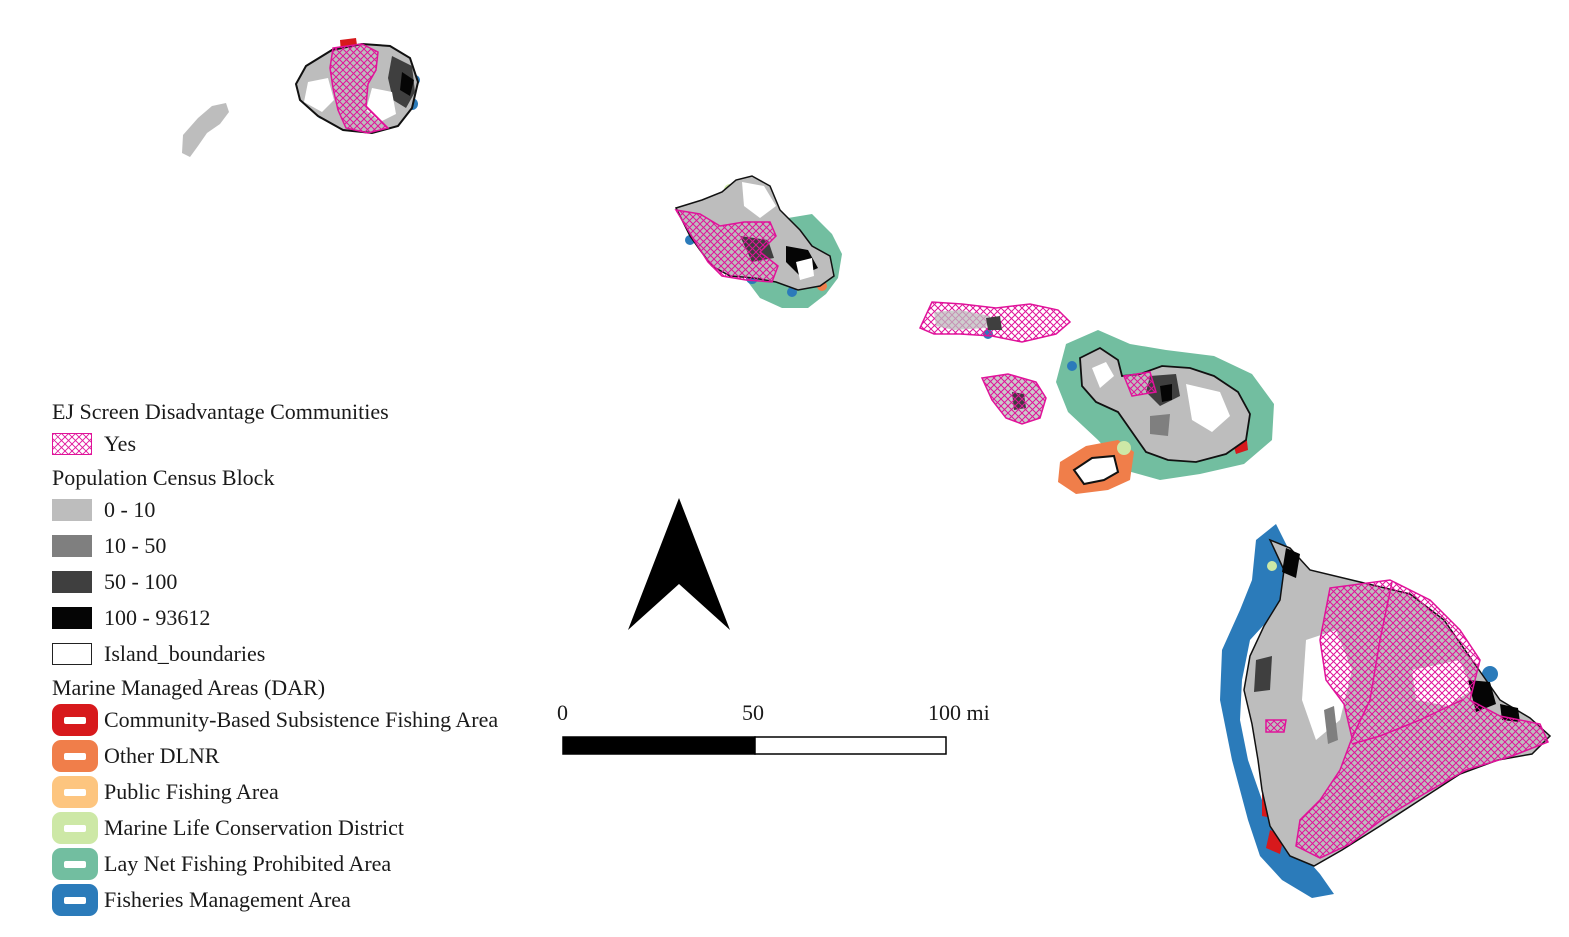 The height and width of the screenshot is (937, 1569). I want to click on swatch-fma, so click(75, 900).